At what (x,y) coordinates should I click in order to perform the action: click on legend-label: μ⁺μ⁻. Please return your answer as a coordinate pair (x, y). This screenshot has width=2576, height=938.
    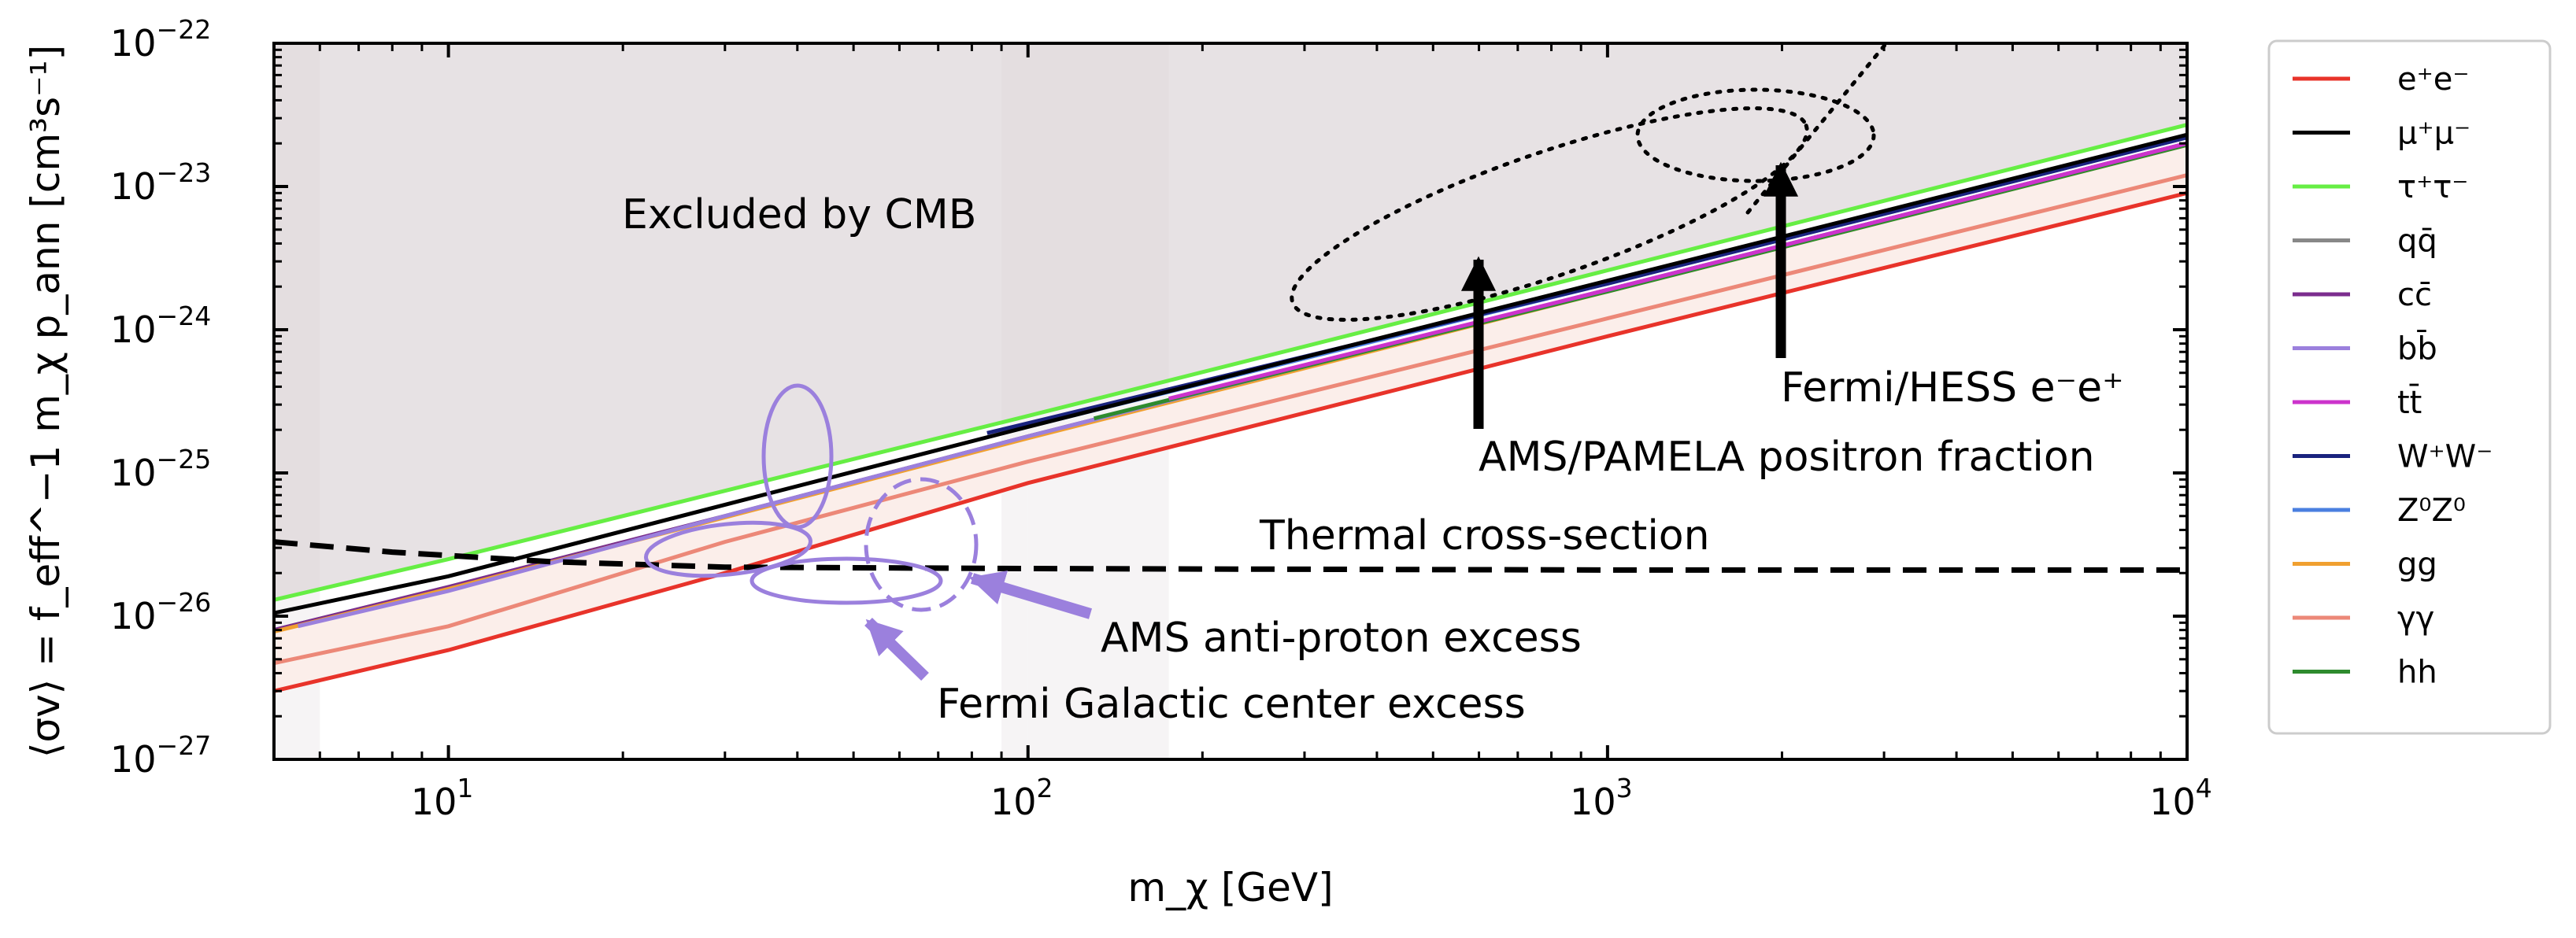
    Looking at the image, I should click on (2434, 134).